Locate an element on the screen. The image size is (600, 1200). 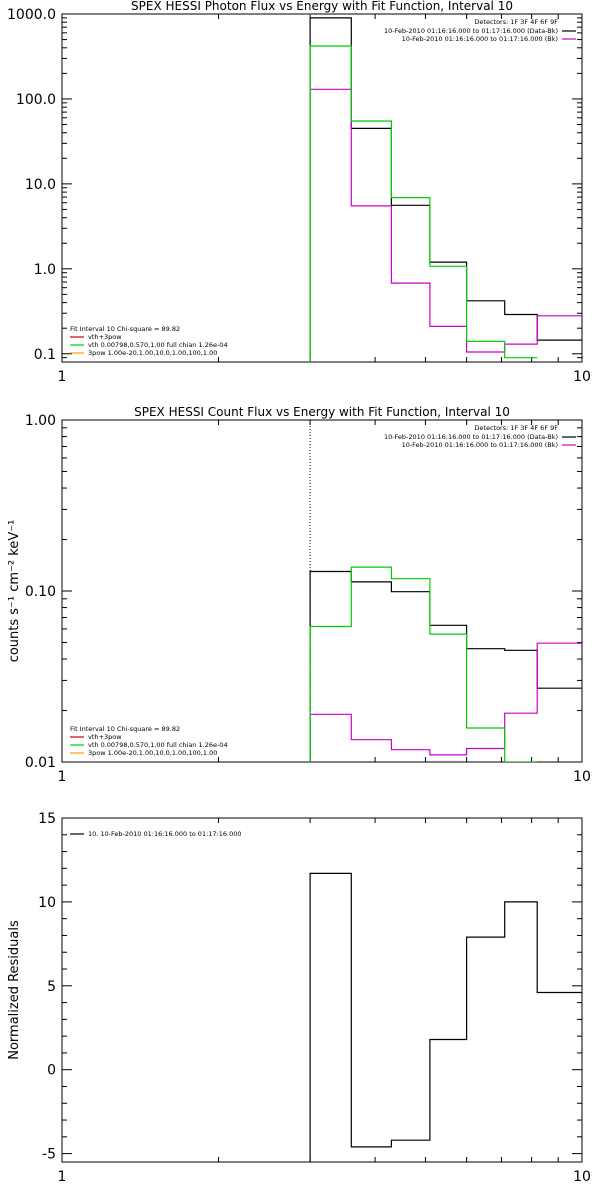
y-tick-label: 10.0 is located at coordinates (40, 185).